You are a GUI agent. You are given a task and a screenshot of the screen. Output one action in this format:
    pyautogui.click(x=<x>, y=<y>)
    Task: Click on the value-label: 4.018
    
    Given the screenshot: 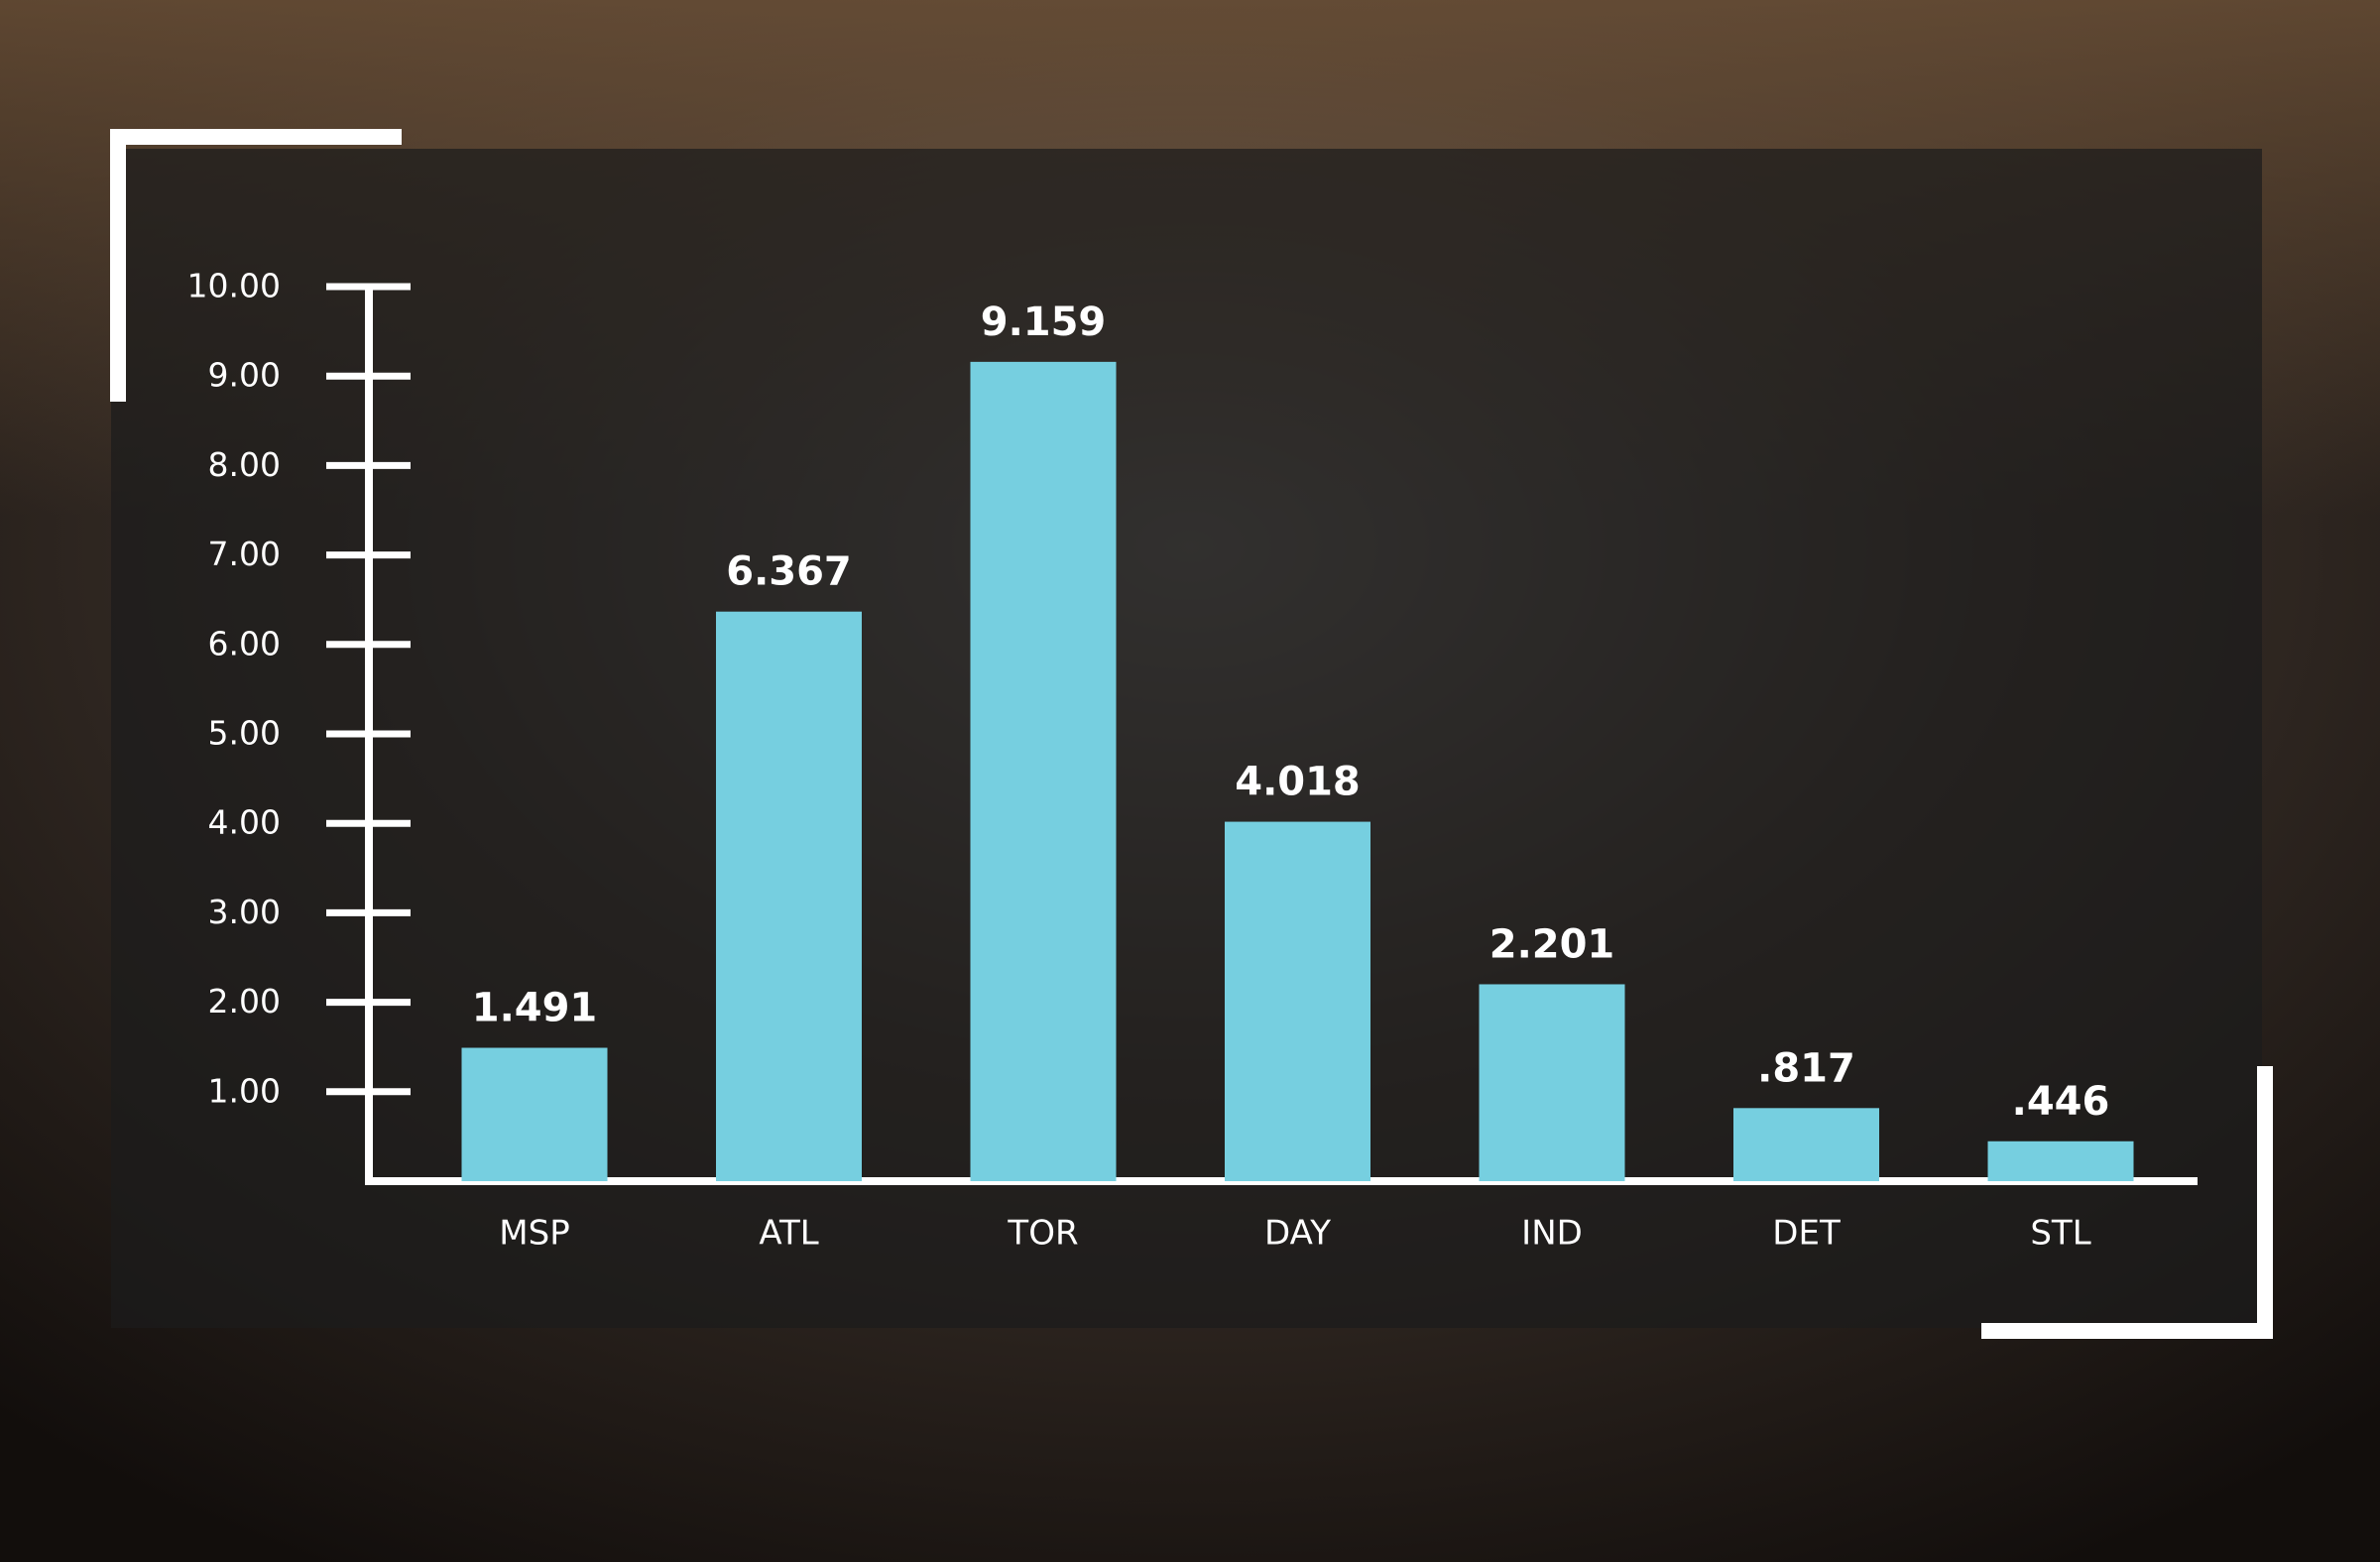 What is the action you would take?
    pyautogui.click(x=1298, y=782)
    